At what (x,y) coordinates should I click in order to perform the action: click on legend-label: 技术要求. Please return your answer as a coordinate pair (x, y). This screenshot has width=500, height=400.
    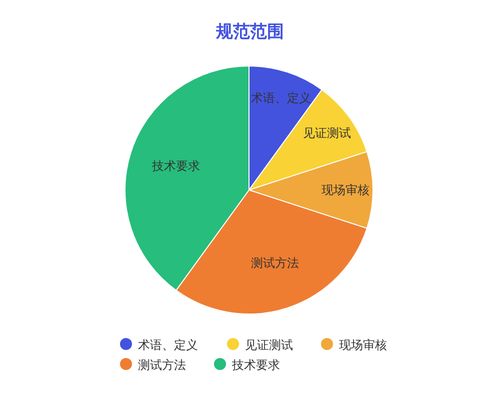
    Looking at the image, I should click on (255, 365).